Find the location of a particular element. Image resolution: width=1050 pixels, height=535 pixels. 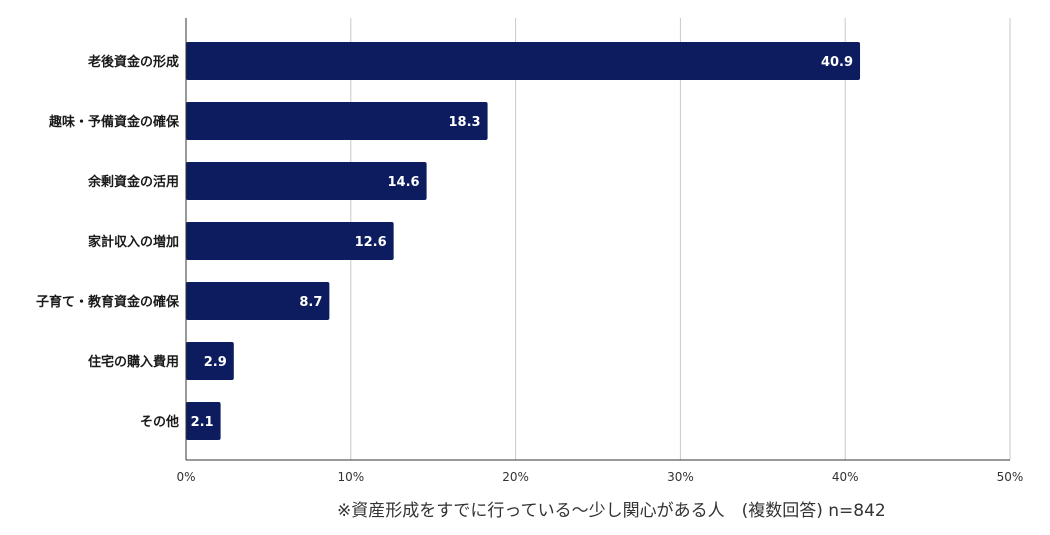

bar-value-label: 14.6 is located at coordinates (404, 182).